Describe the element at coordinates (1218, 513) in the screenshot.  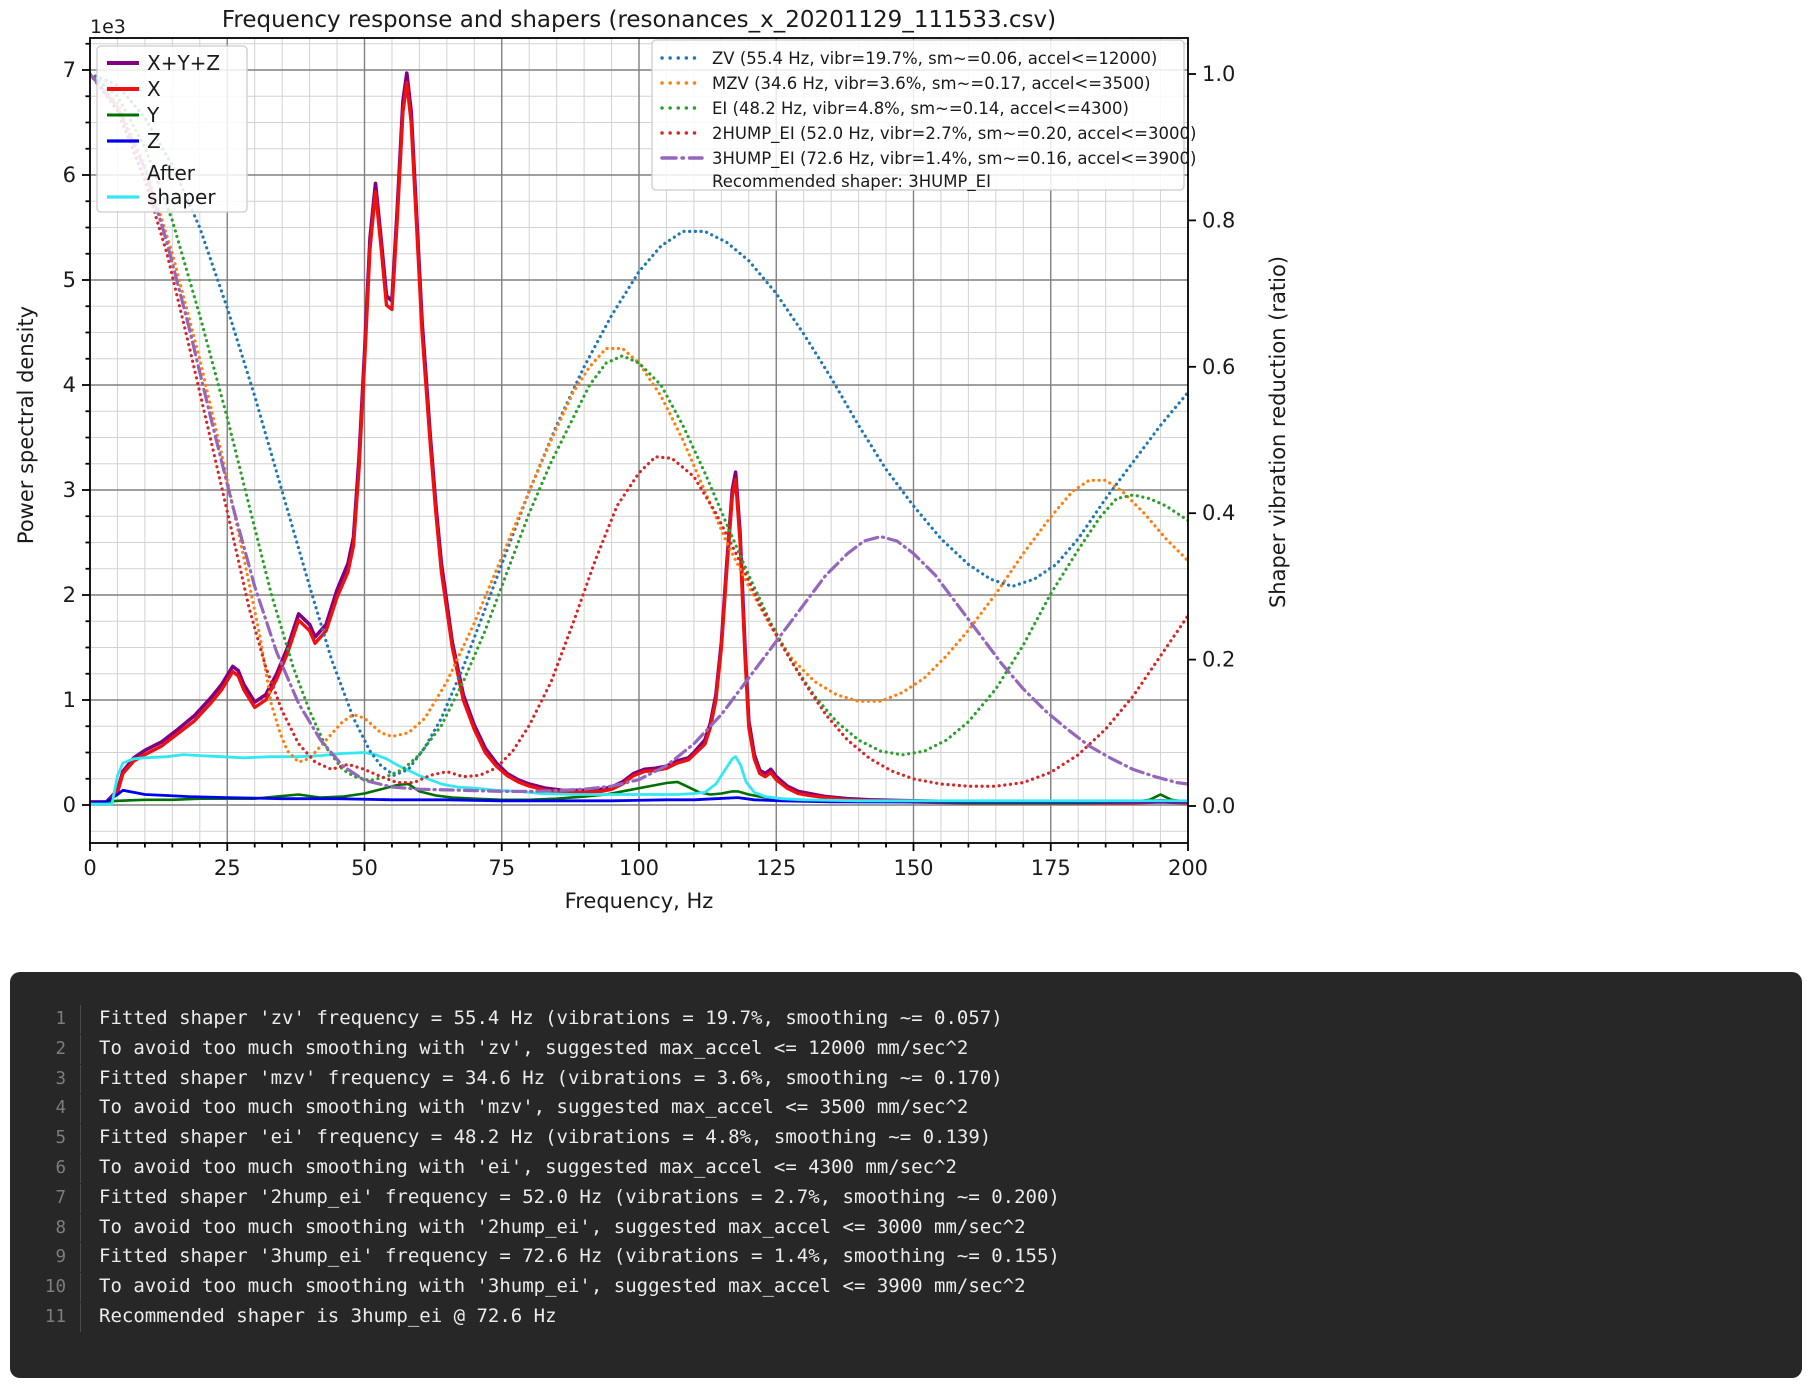
I see `y2-tick-label: 0.4` at that location.